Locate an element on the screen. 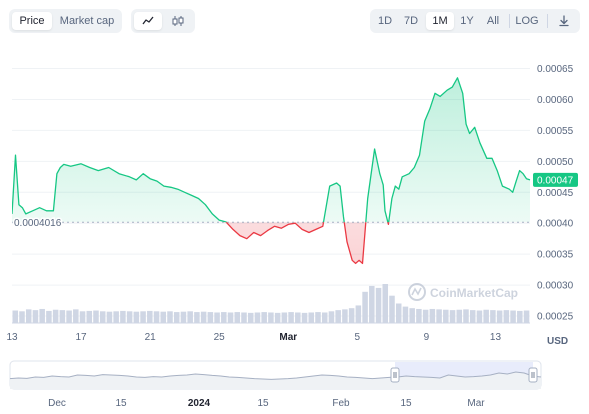 Image resolution: width=589 pixels, height=414 pixels. tab-market-cap: Market cap is located at coordinates (87, 21).